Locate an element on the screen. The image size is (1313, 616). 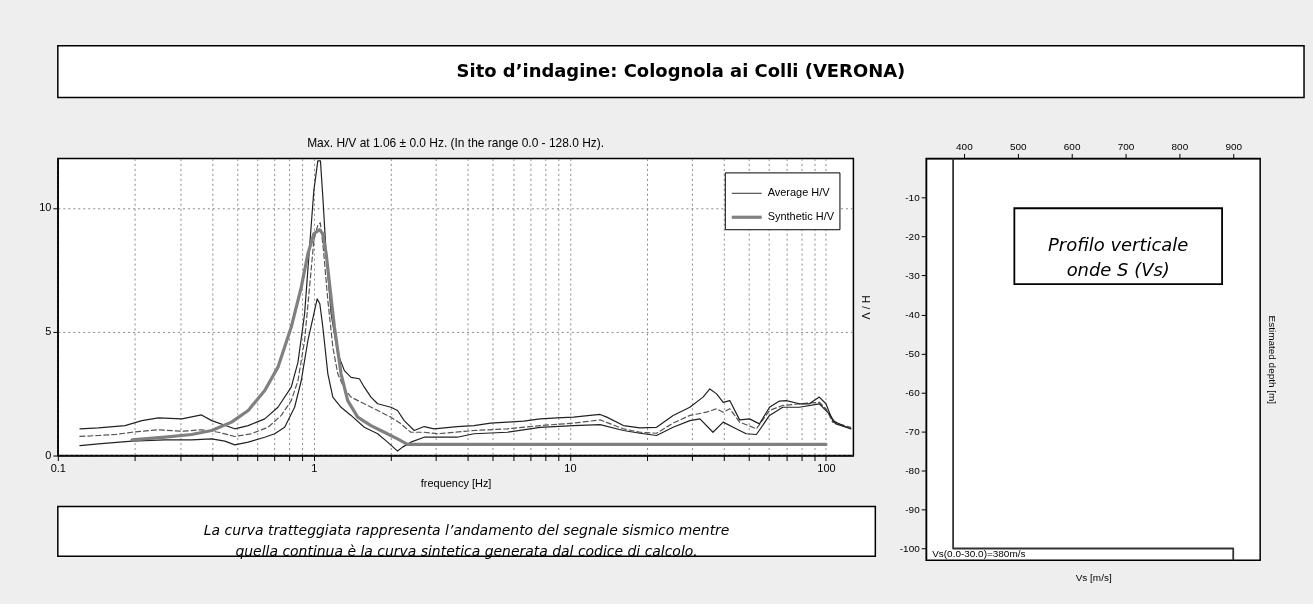
legend-label: Synthetic H/V is located at coordinates (801, 216).